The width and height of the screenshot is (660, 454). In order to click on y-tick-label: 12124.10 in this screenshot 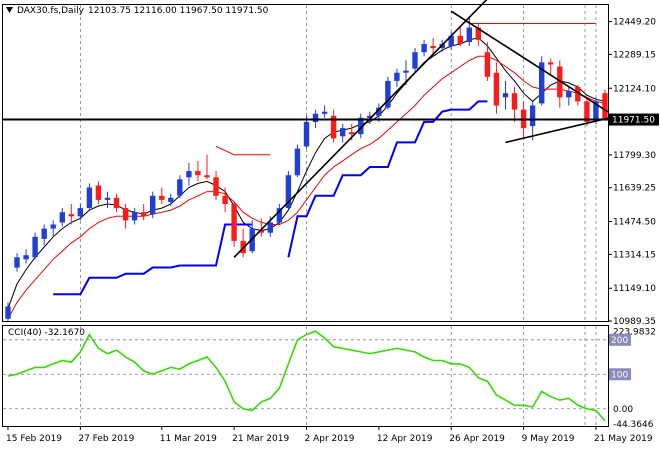, I will do `click(634, 89)`.